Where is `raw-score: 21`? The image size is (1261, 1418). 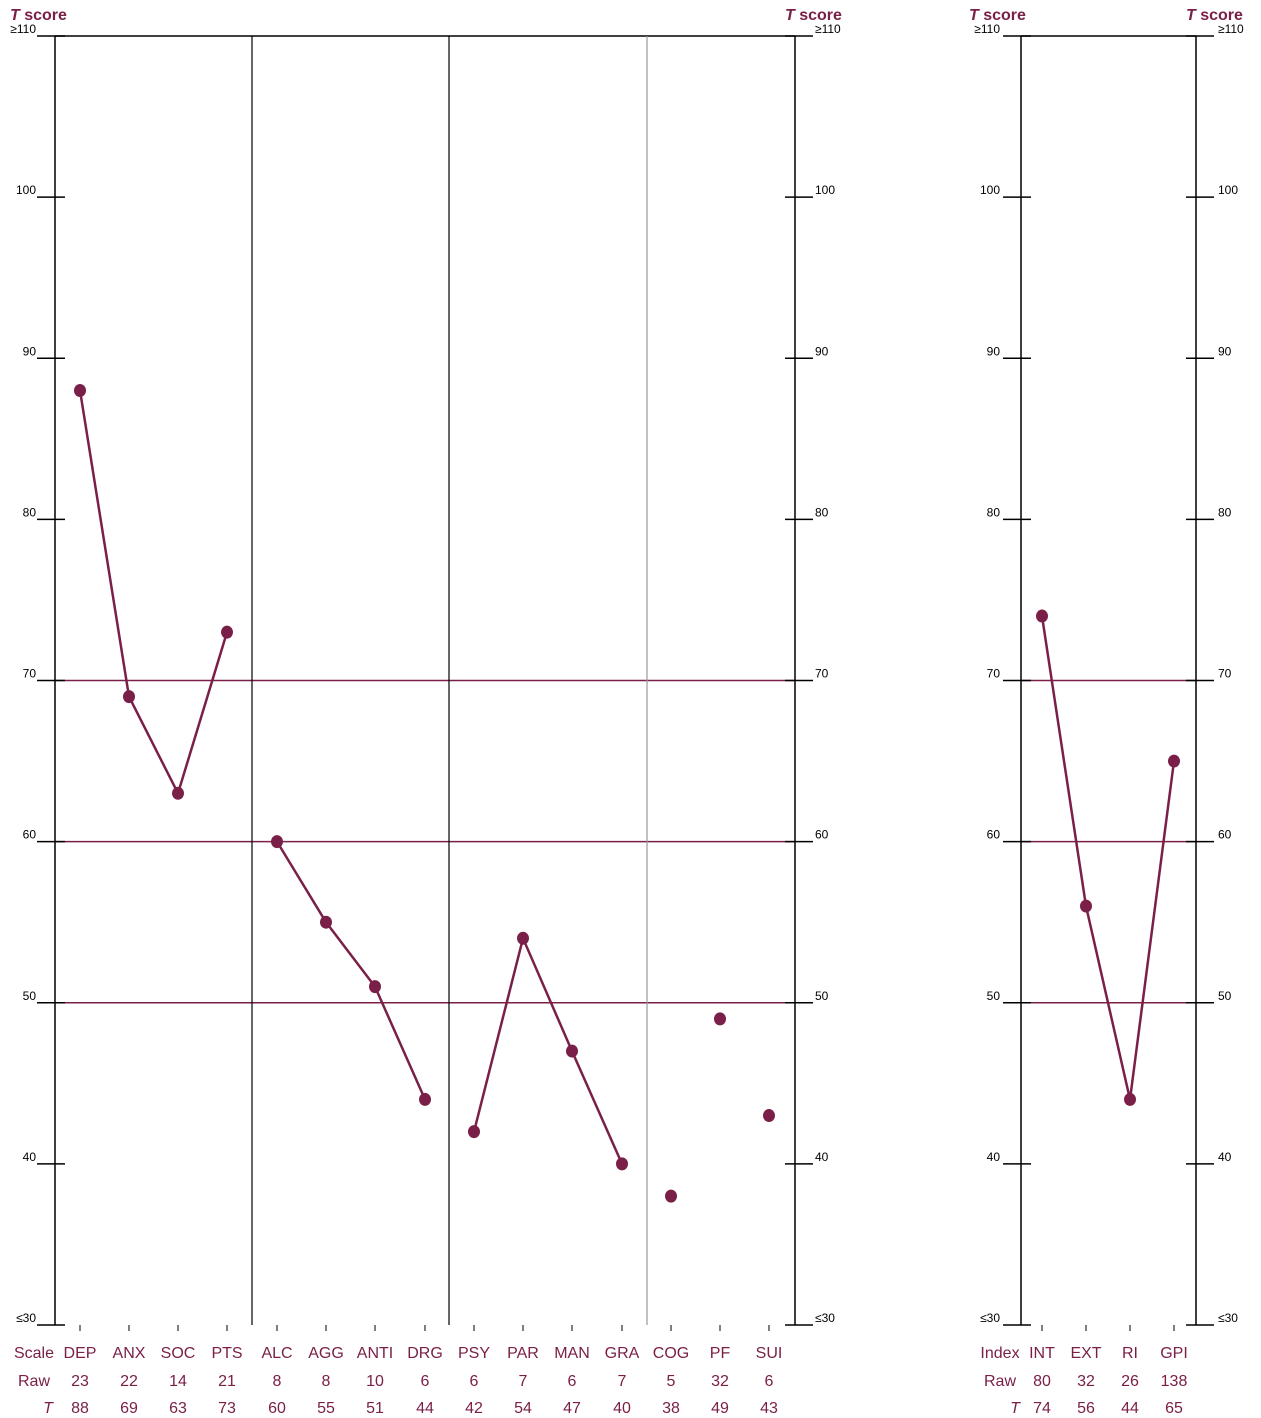
raw-score: 21 is located at coordinates (227, 1381).